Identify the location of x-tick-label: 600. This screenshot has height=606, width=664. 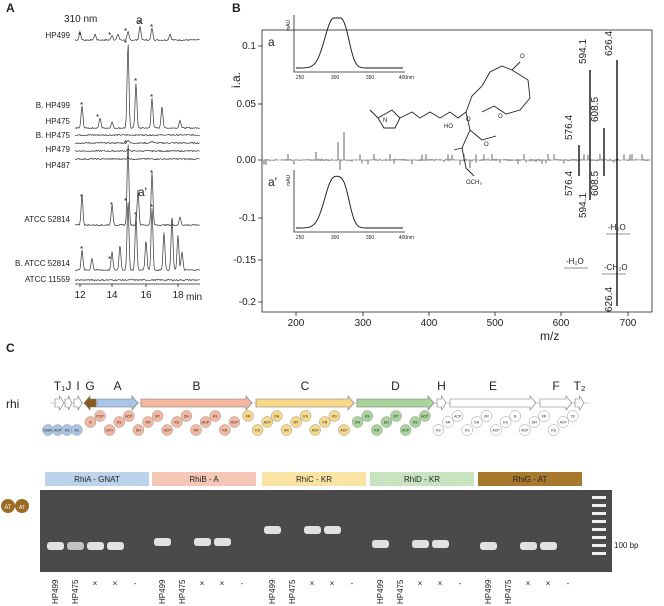
(561, 323).